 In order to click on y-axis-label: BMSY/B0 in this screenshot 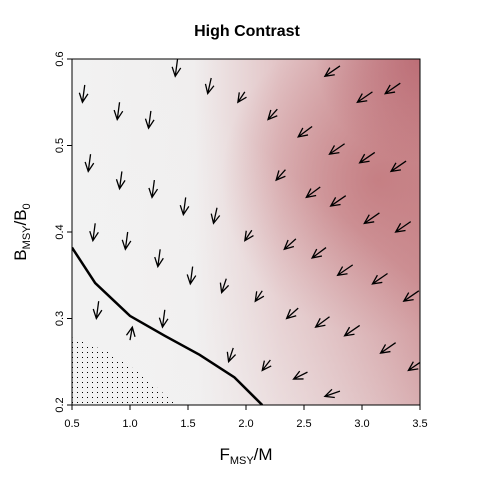, I will do `click(22, 231)`.